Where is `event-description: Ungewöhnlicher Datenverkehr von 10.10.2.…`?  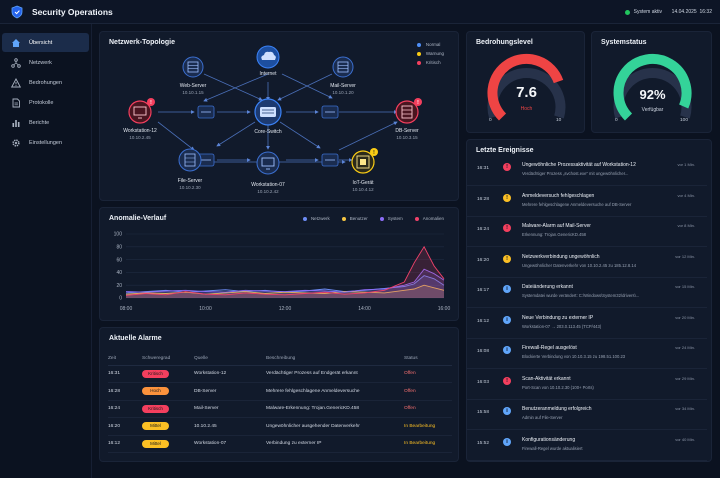
event-description: Ungewöhnlicher Datenverkehr von 10.10.2.… is located at coordinates (579, 265).